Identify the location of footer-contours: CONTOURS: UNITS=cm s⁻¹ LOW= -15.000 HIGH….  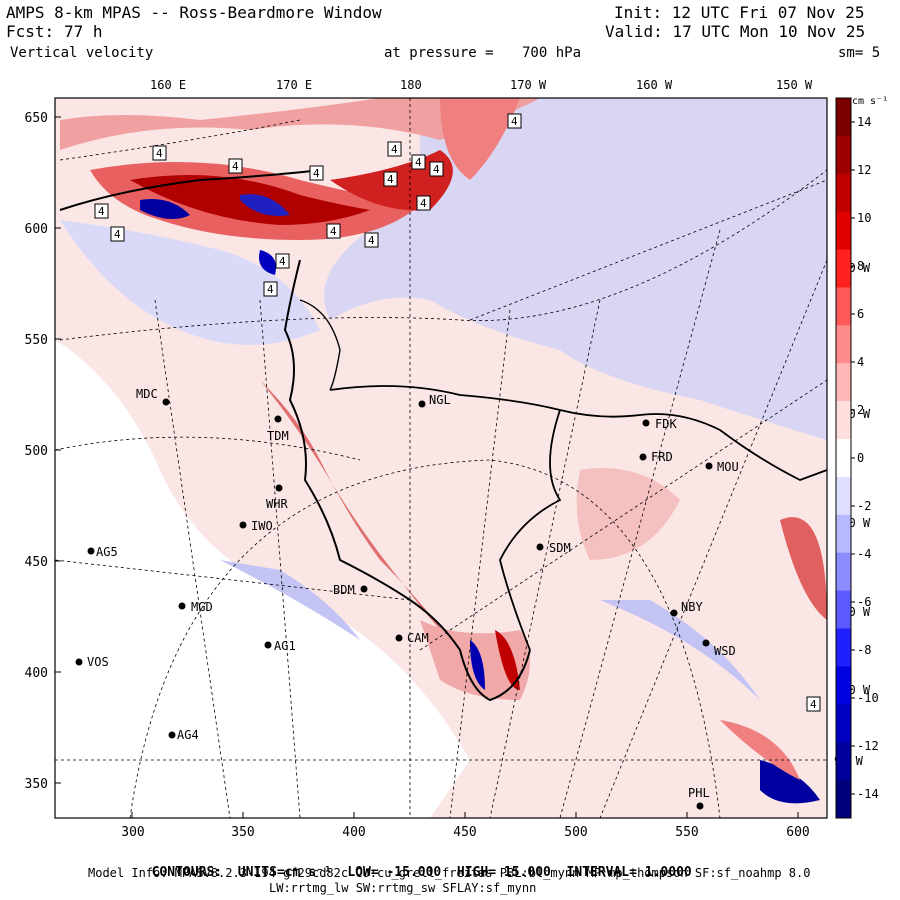
(414, 865).